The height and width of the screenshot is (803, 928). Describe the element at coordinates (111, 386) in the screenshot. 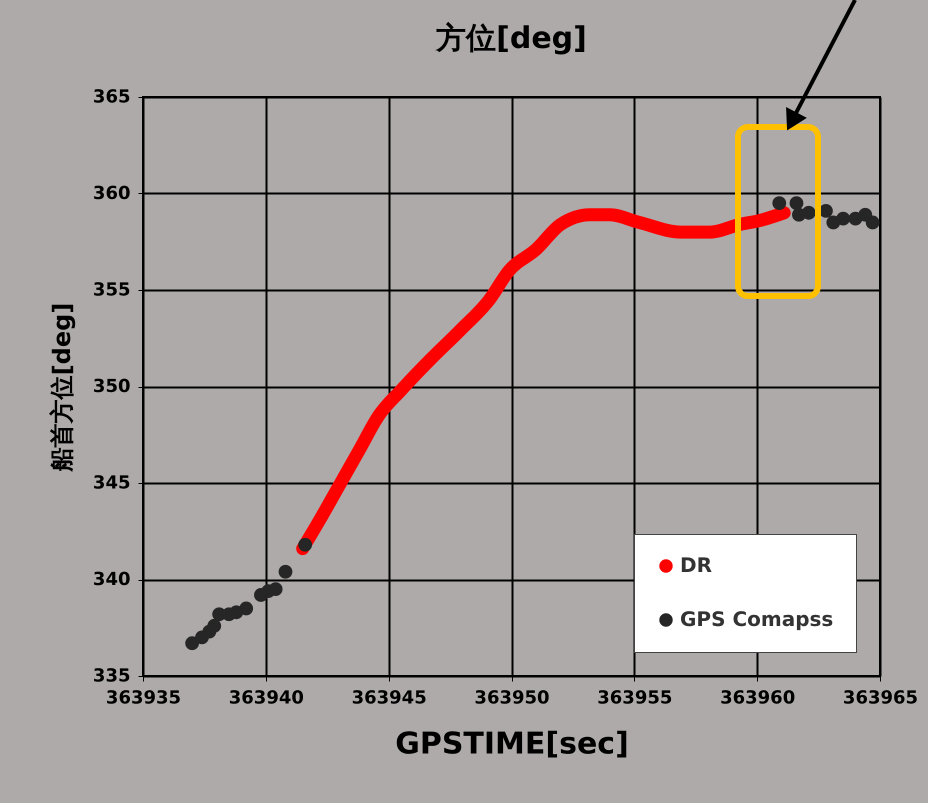

I see `y-tick-label: 350` at that location.